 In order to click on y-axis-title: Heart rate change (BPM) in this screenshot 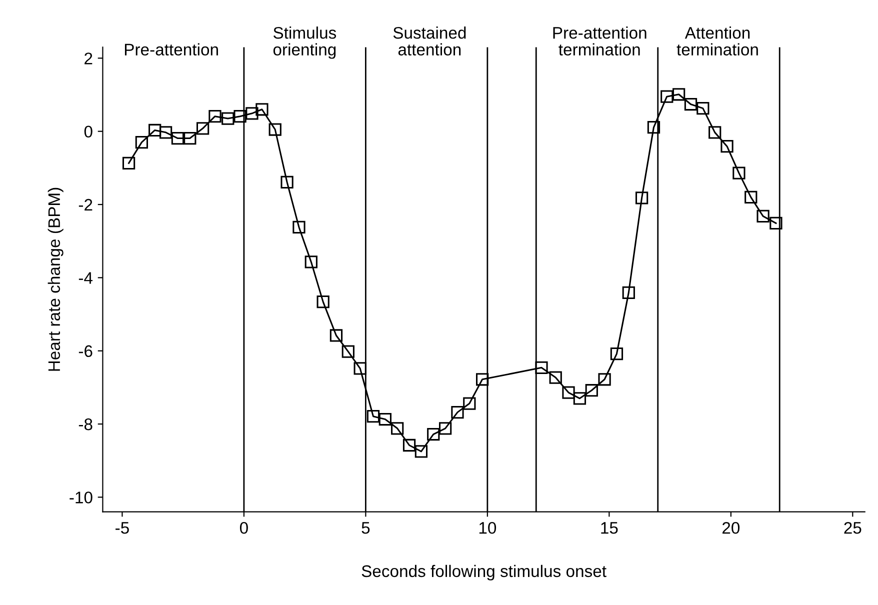, I will do `click(56, 279)`.